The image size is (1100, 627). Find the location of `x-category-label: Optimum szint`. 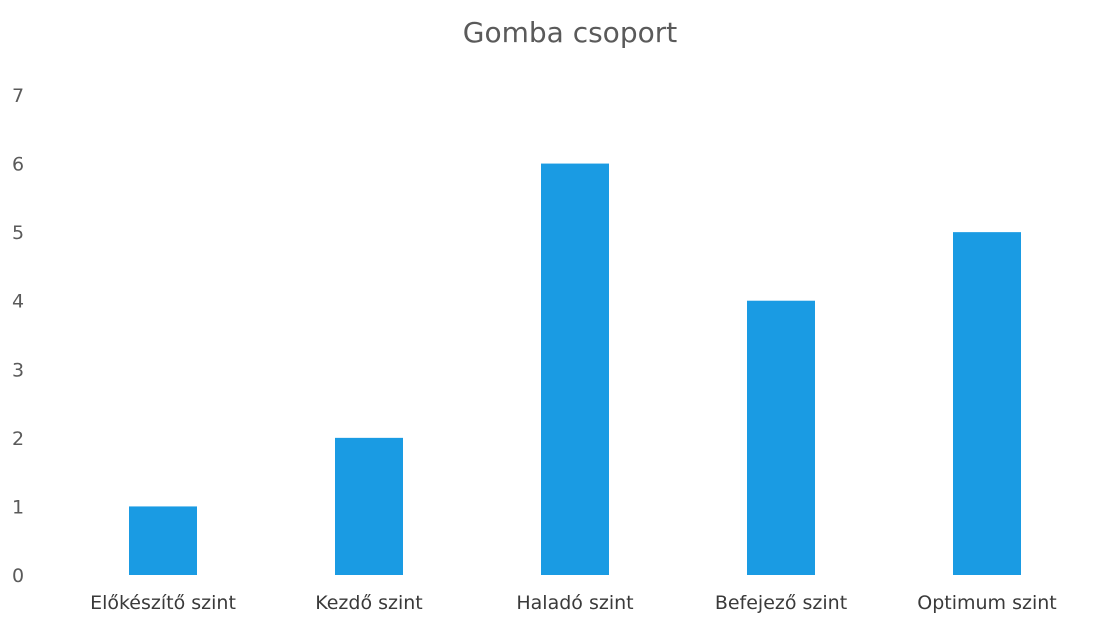

x-category-label: Optimum szint is located at coordinates (987, 603).